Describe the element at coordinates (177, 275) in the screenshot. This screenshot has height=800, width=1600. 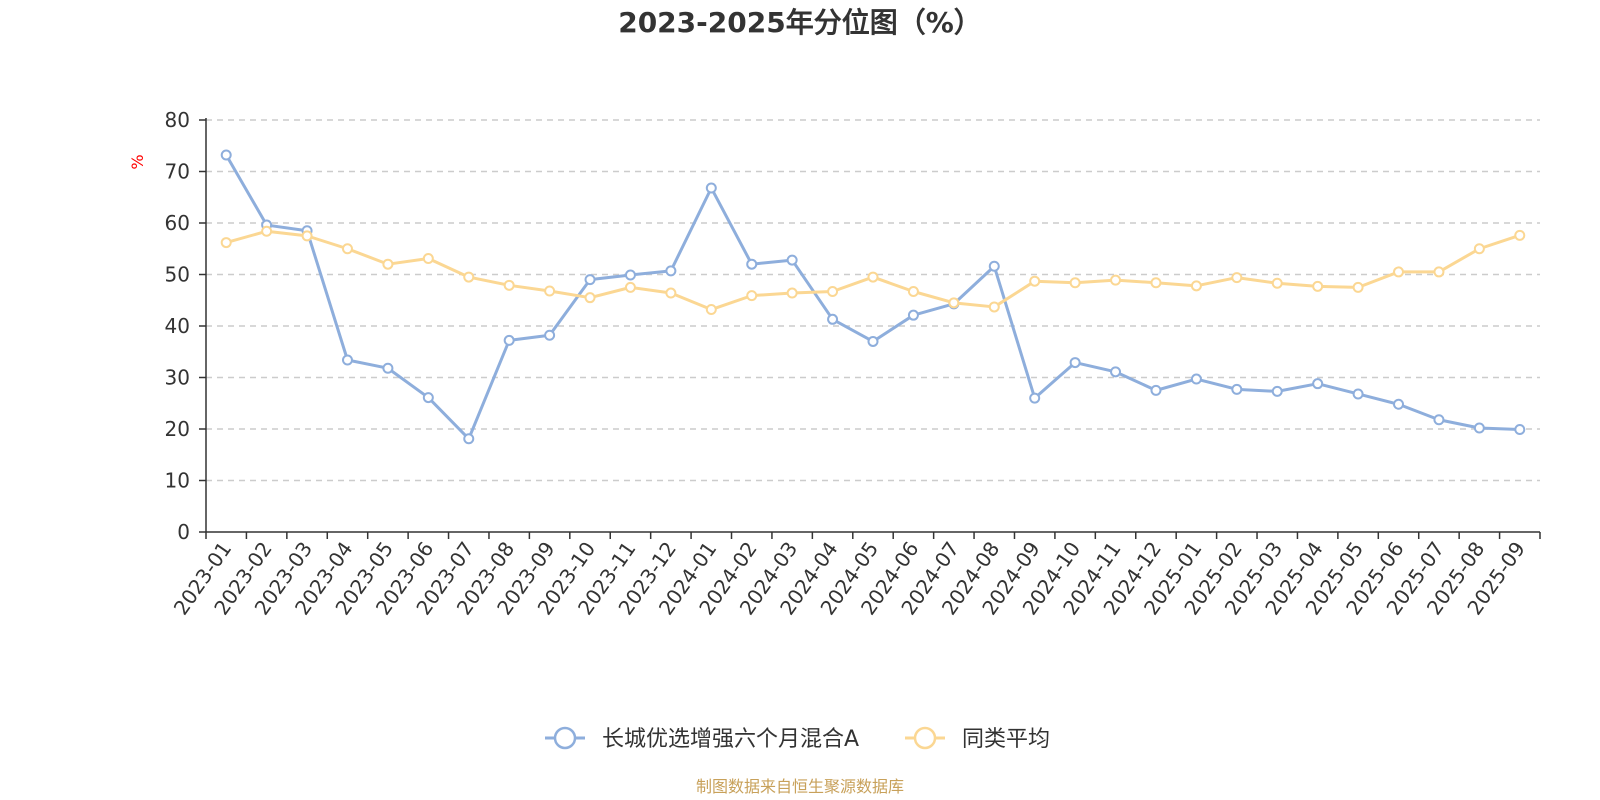
I see `y-tick-label: 50` at that location.